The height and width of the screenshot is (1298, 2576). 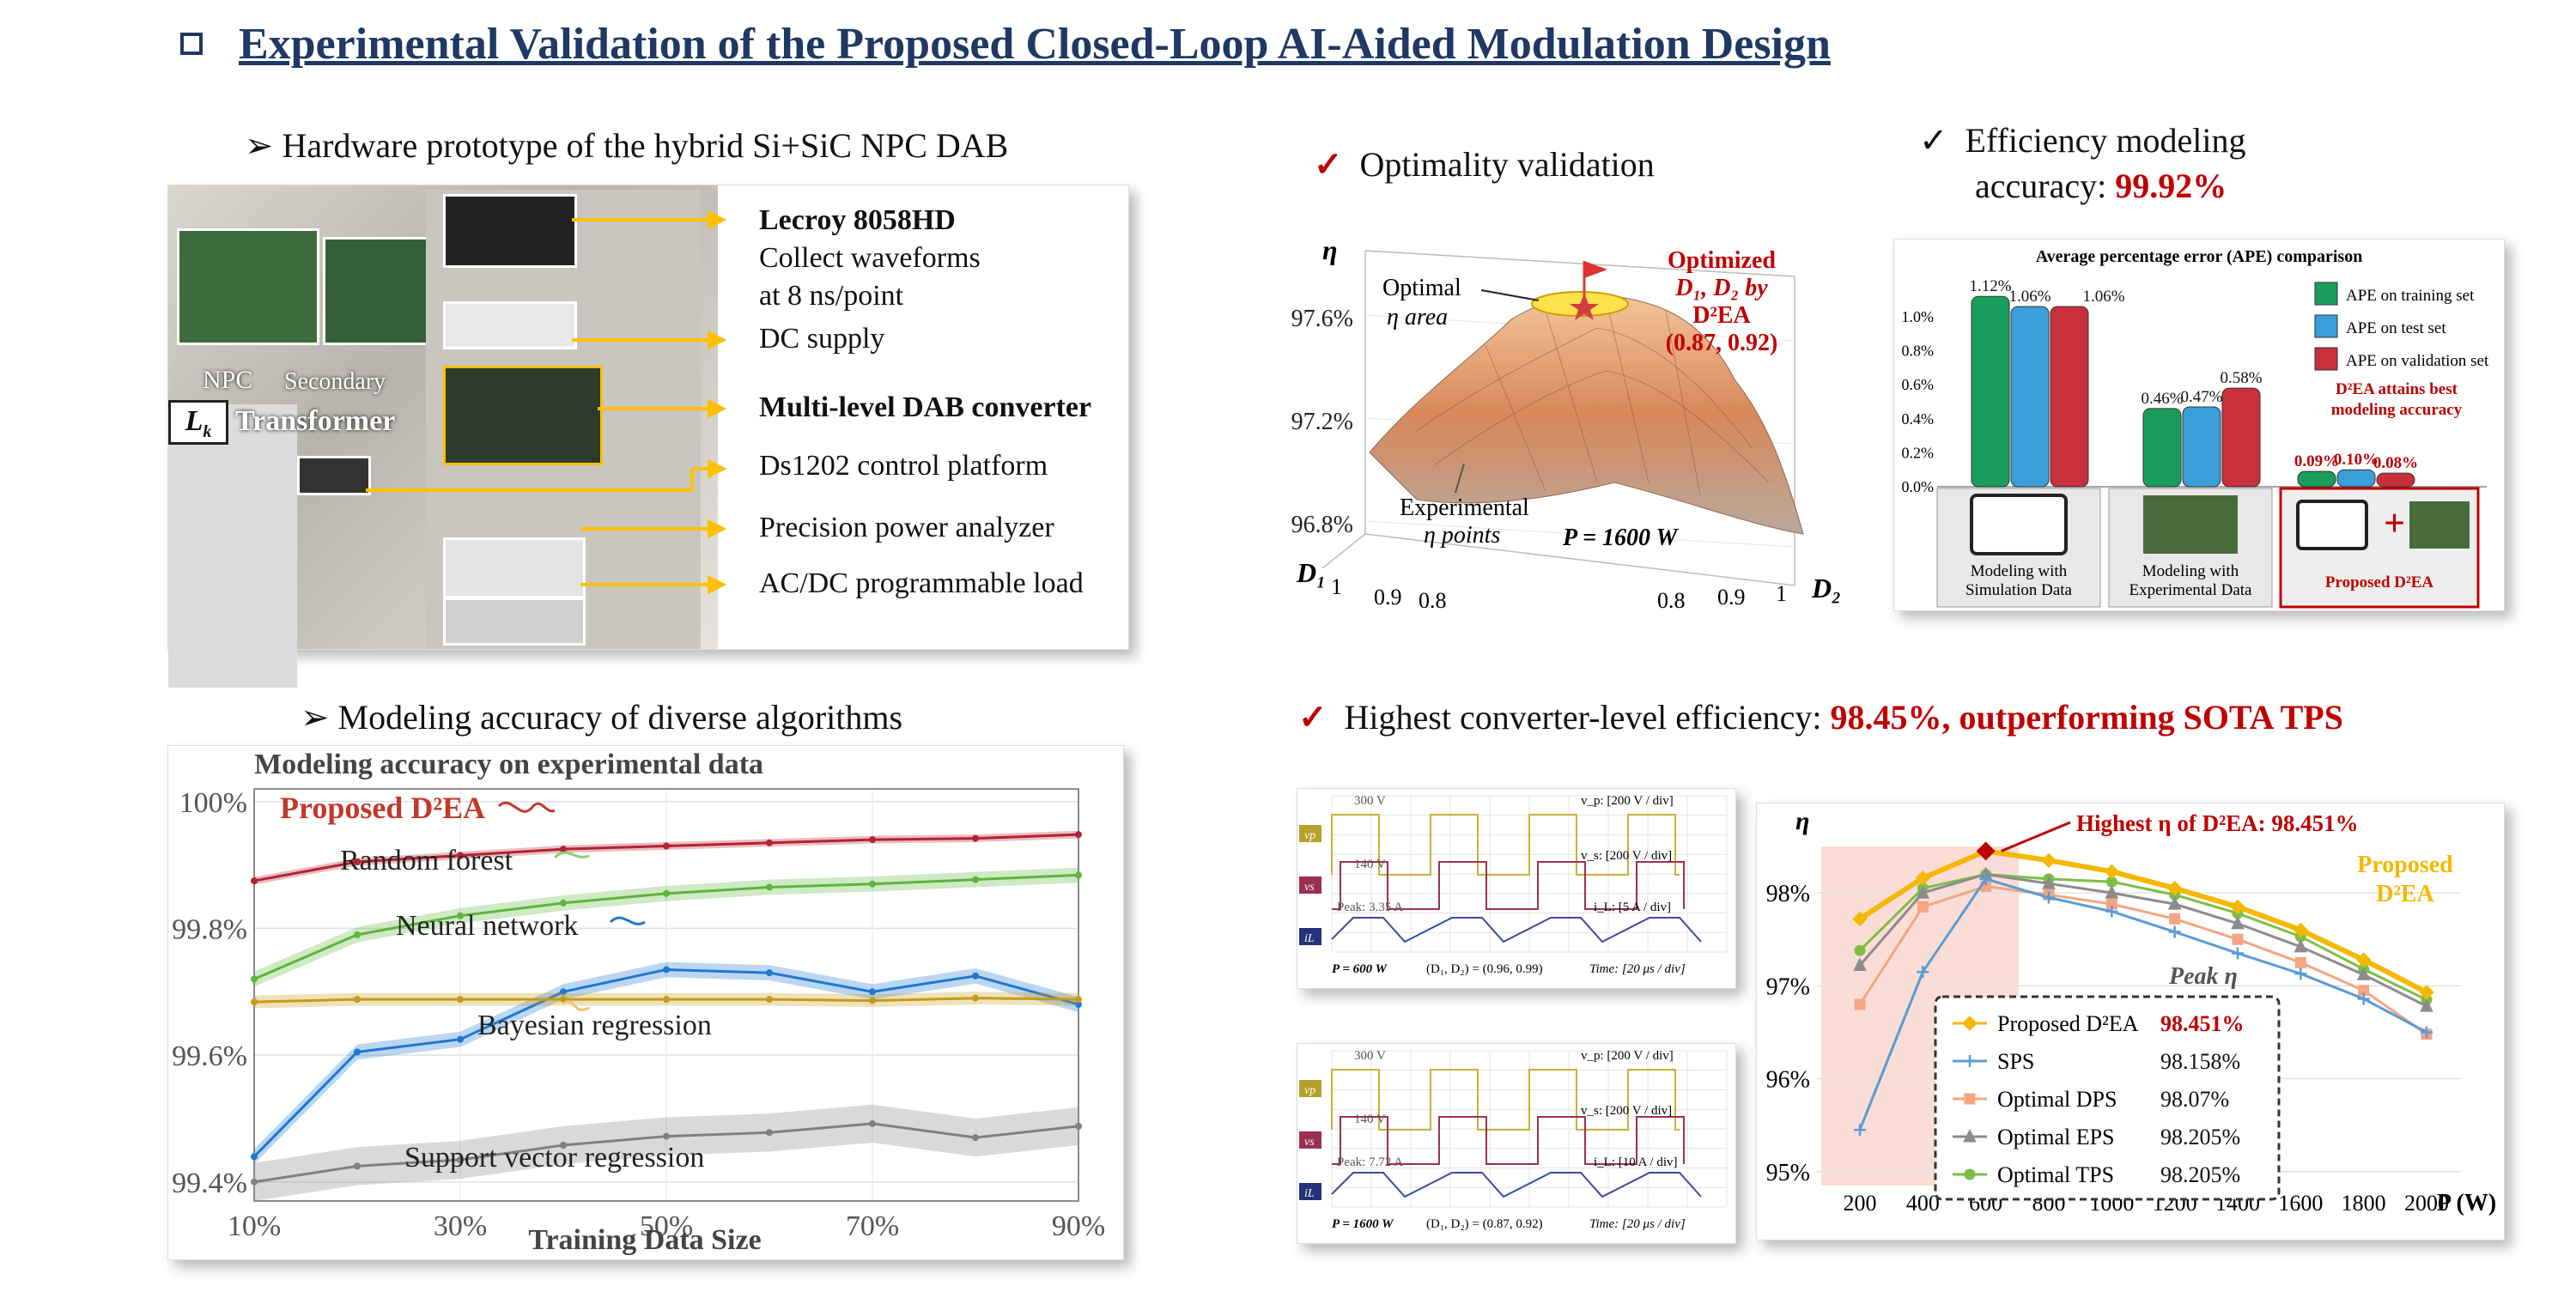 What do you see at coordinates (1923, 1204) in the screenshot?
I see `eff-x-tick: 400` at bounding box center [1923, 1204].